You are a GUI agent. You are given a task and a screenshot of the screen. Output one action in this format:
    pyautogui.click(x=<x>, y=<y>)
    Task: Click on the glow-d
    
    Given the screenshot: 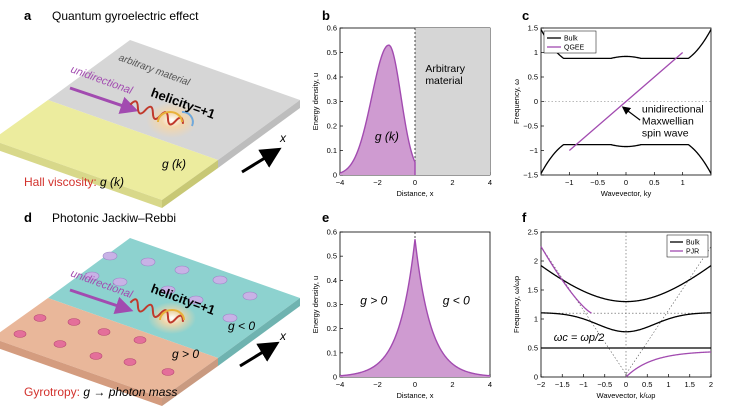 What is the action you would take?
    pyautogui.click(x=172, y=318)
    